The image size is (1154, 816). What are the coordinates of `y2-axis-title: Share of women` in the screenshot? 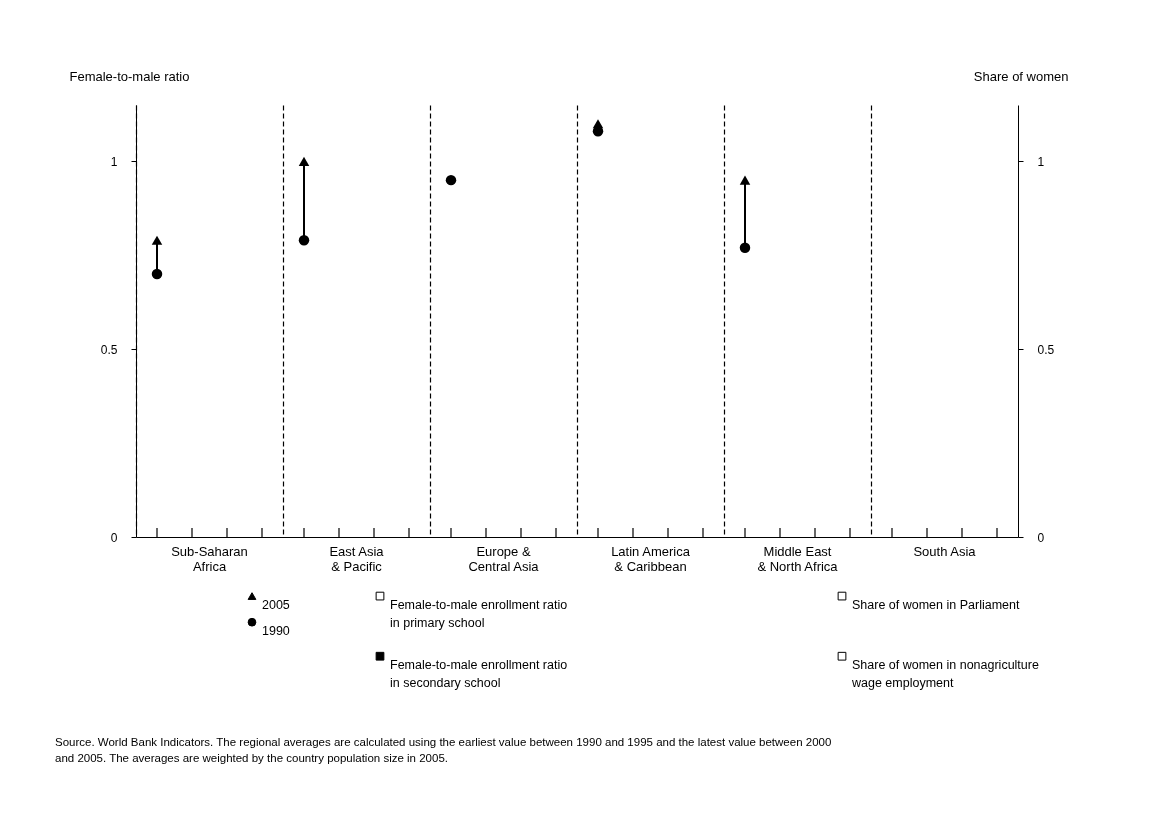 It's located at (1021, 76).